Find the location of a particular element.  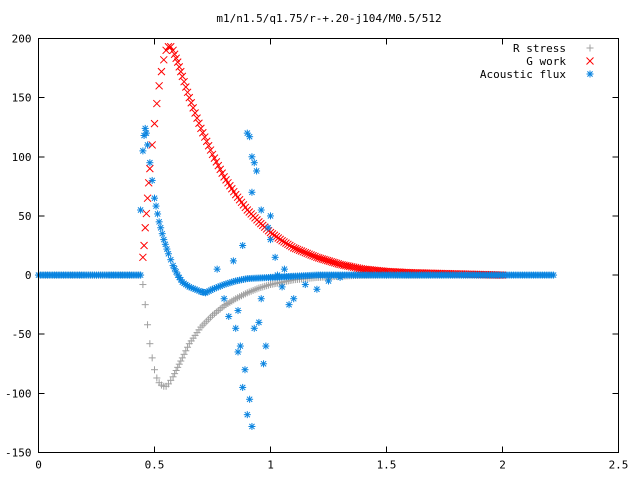

y-tick-label: -100 is located at coordinates (18, 393).